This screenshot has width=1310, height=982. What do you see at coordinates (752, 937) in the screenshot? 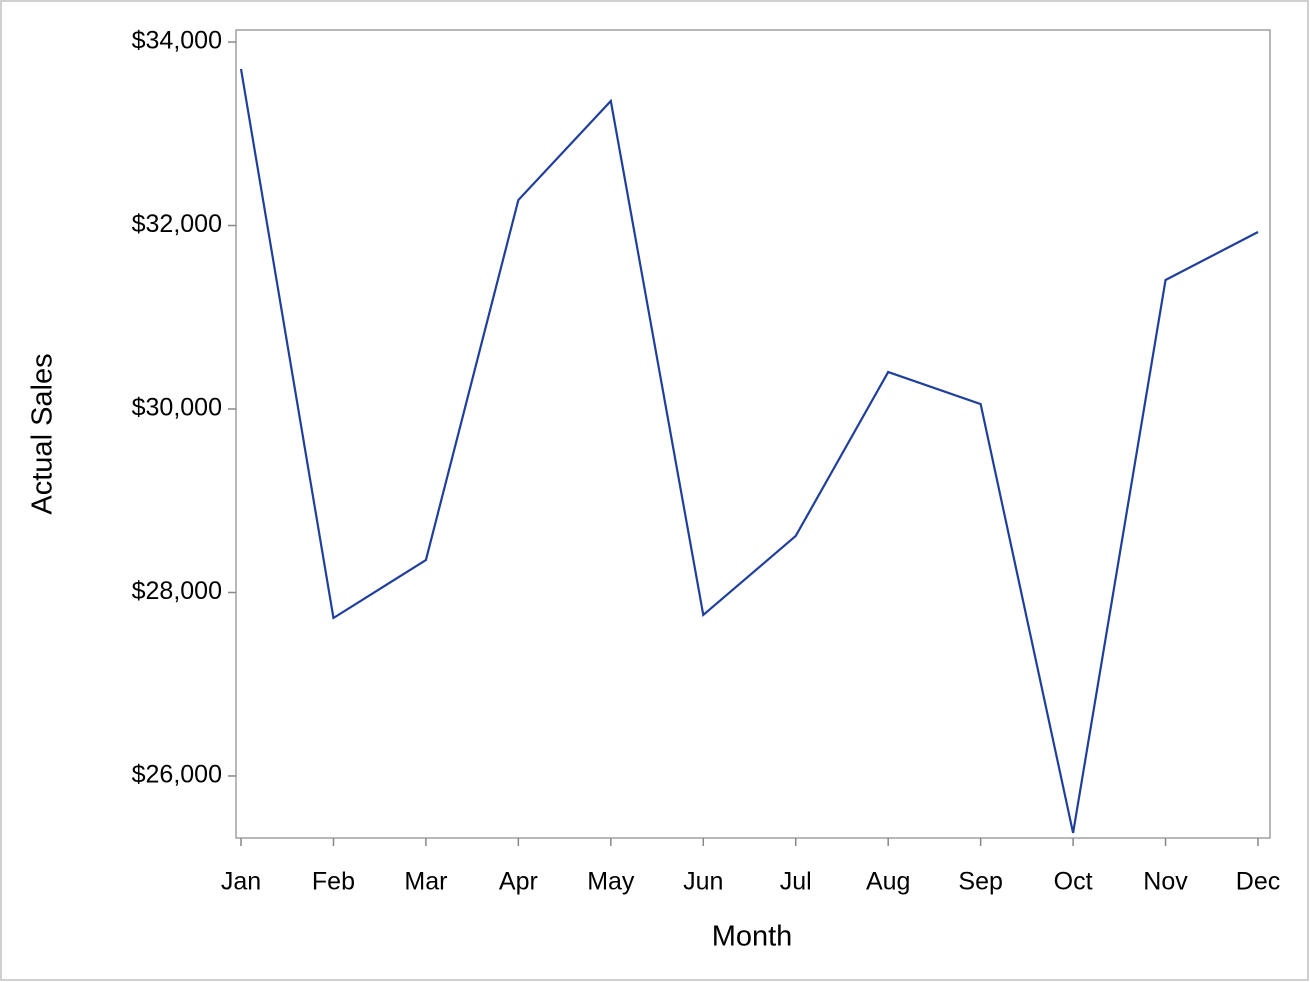
I see `x-axis-title: Month` at bounding box center [752, 937].